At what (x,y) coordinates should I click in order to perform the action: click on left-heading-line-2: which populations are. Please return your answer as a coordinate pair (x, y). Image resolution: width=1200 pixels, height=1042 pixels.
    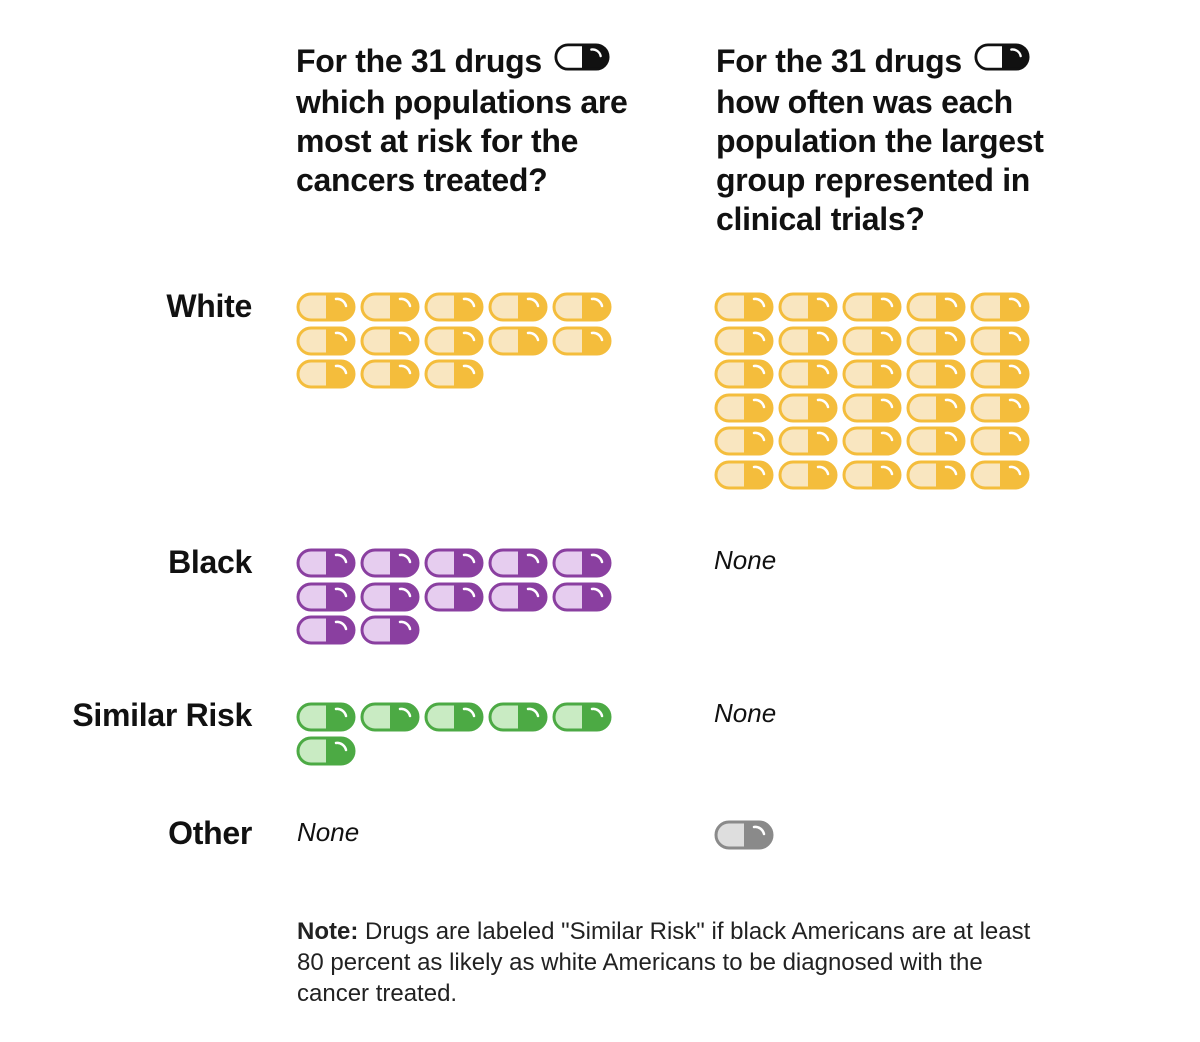
    Looking at the image, I should click on (462, 102).